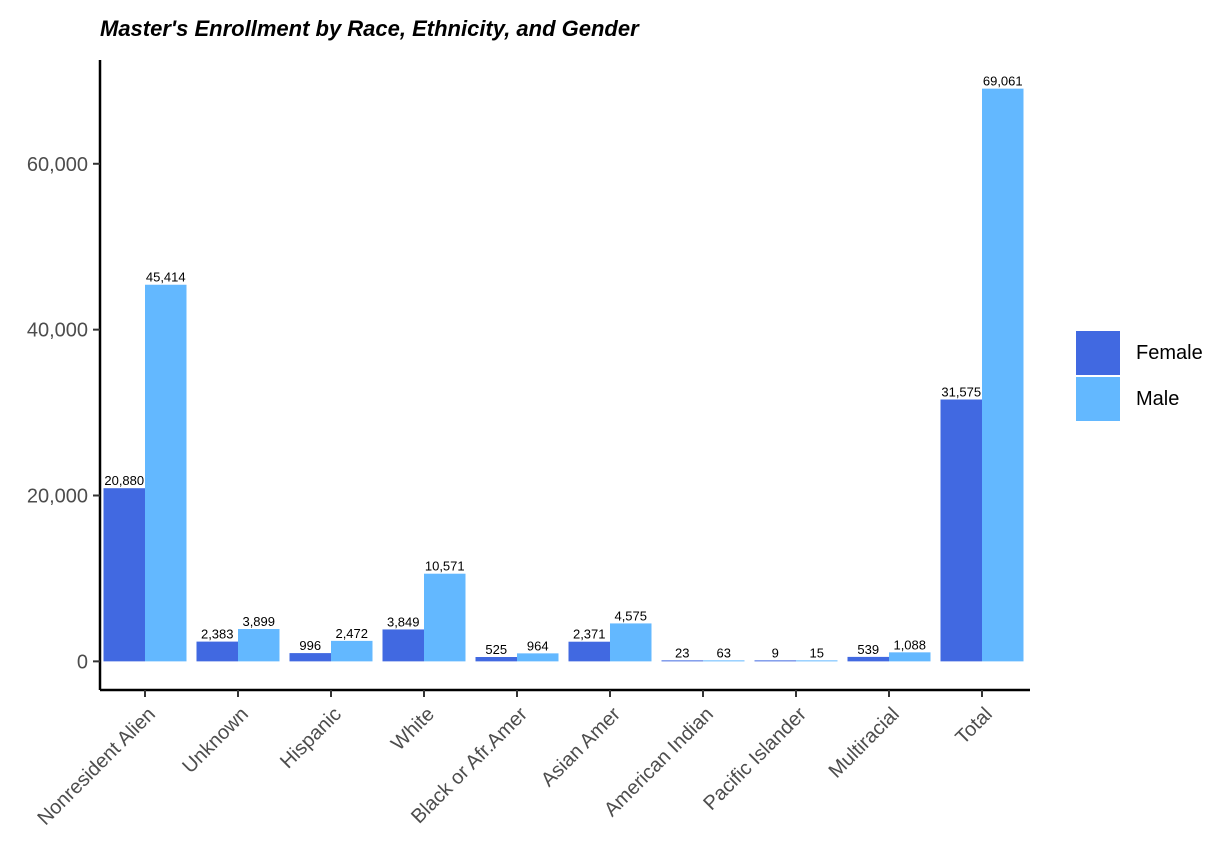 This screenshot has height=845, width=1218. I want to click on x-tick-label: Nonresident Alien, so click(96, 766).